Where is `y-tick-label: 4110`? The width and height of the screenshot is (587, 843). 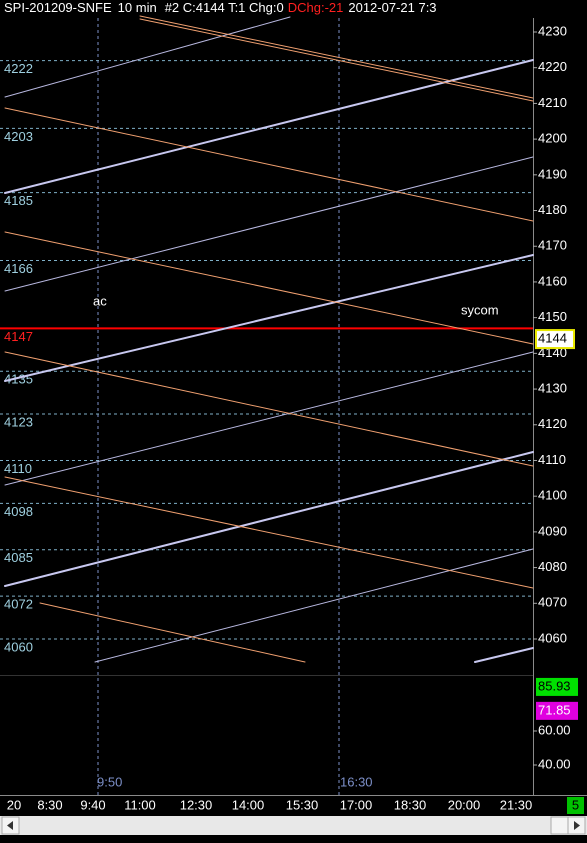 y-tick-label: 4110 is located at coordinates (552, 459).